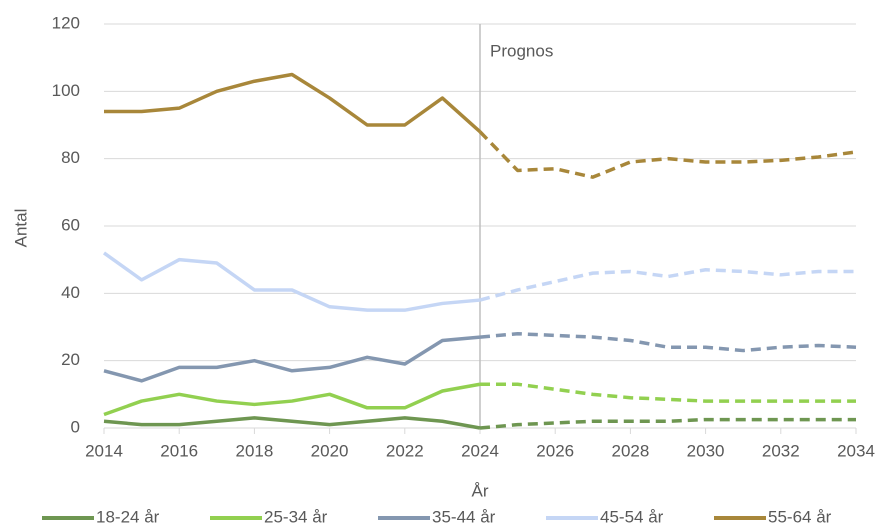 The height and width of the screenshot is (529, 885). I want to click on legend-label: 45-54 år, so click(632, 516).